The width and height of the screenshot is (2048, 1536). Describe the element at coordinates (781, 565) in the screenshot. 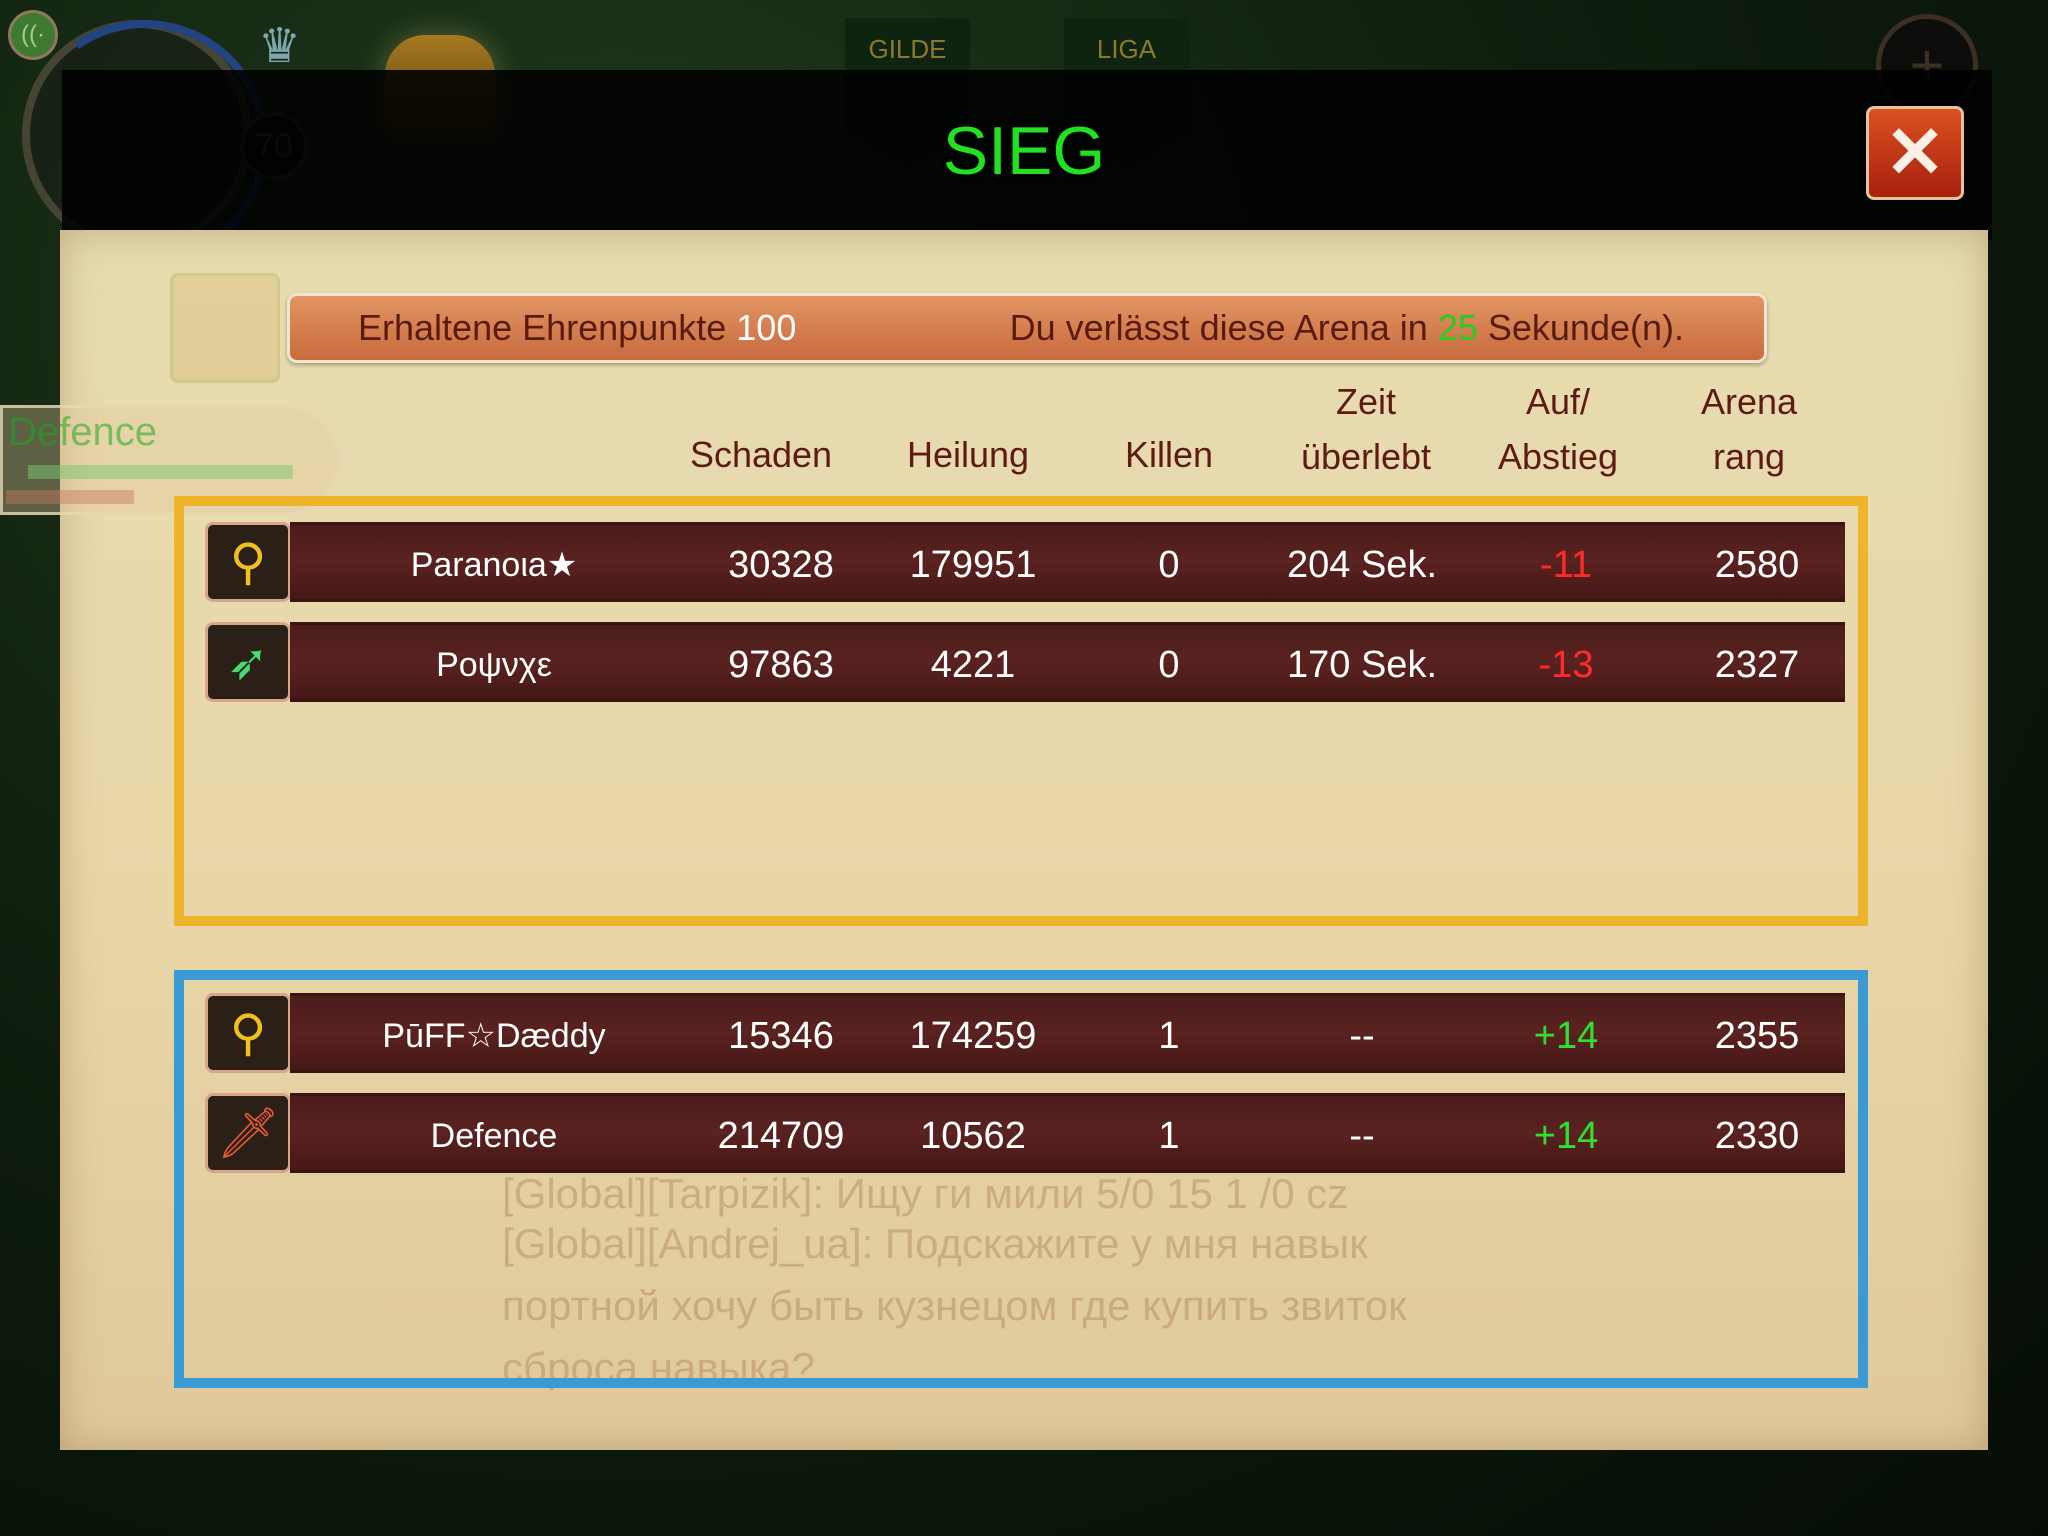

I see `damage-value: 30328` at that location.